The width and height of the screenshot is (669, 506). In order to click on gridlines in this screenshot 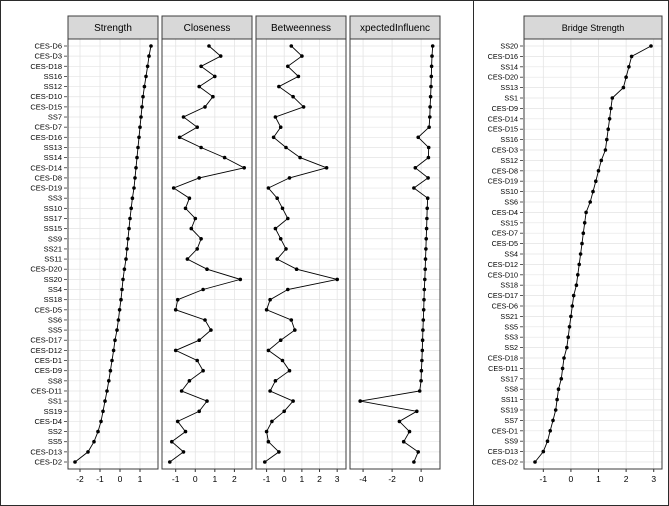, I will do `click(395, 254)`.